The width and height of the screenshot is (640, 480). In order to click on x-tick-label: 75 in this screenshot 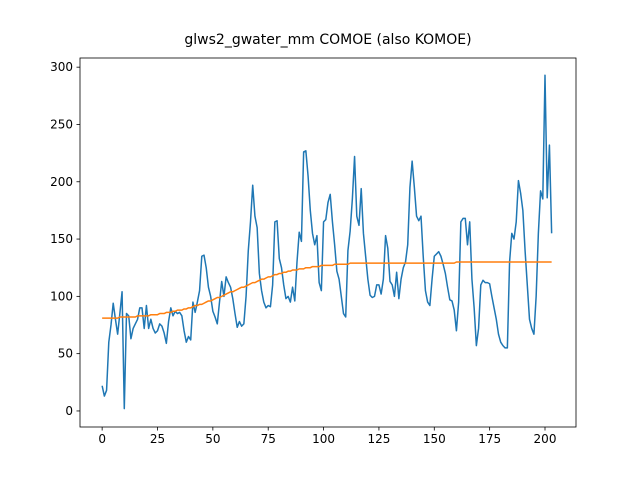, I will do `click(268, 439)`.